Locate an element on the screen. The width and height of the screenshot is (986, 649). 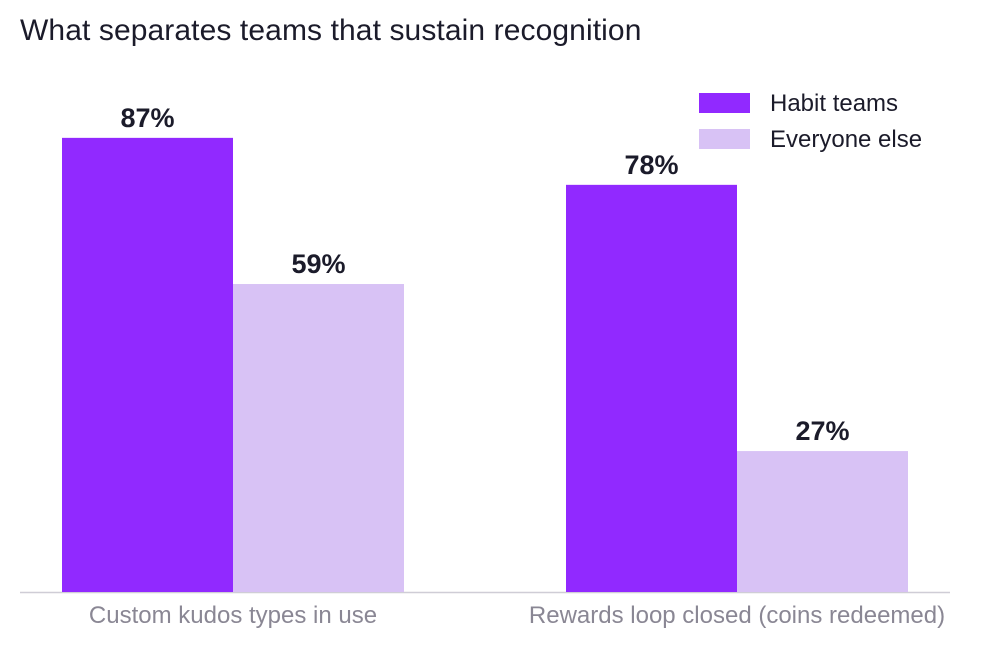
legend: Habit teams Everyone else is located at coordinates (810, 121).